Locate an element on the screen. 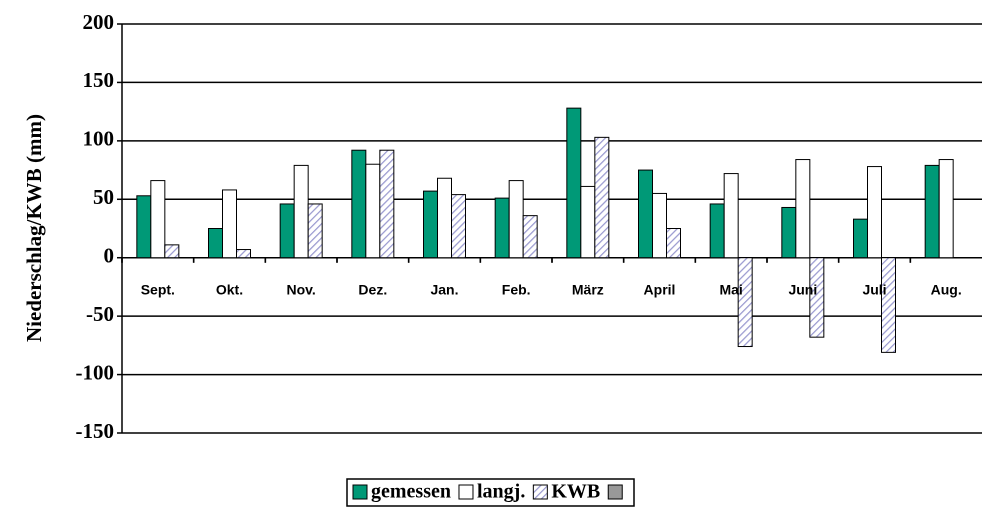  legend-label: gemessen is located at coordinates (411, 492).